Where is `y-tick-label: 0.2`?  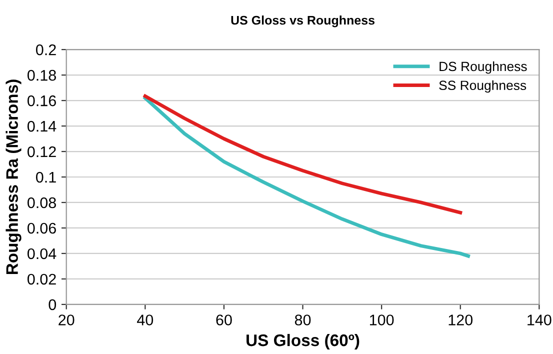 y-tick-label: 0.2 is located at coordinates (46, 50).